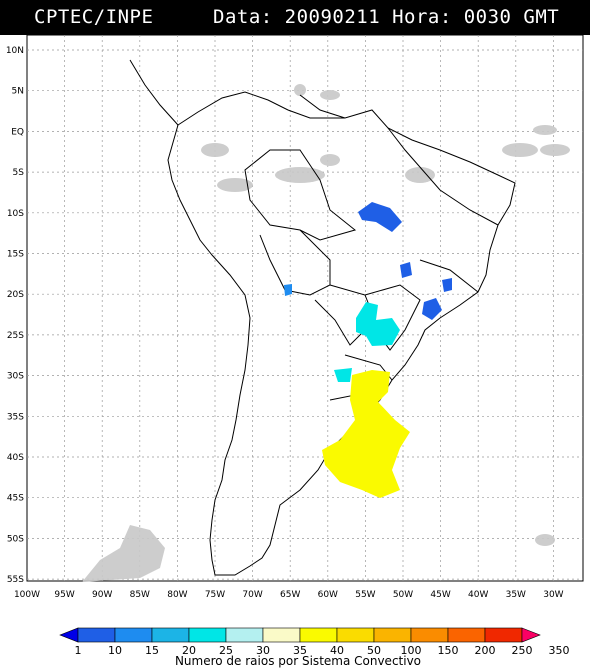 Image resolution: width=600 pixels, height=670 pixels. Describe the element at coordinates (440, 595) in the screenshot. I see `longitude-label: 45W` at that location.